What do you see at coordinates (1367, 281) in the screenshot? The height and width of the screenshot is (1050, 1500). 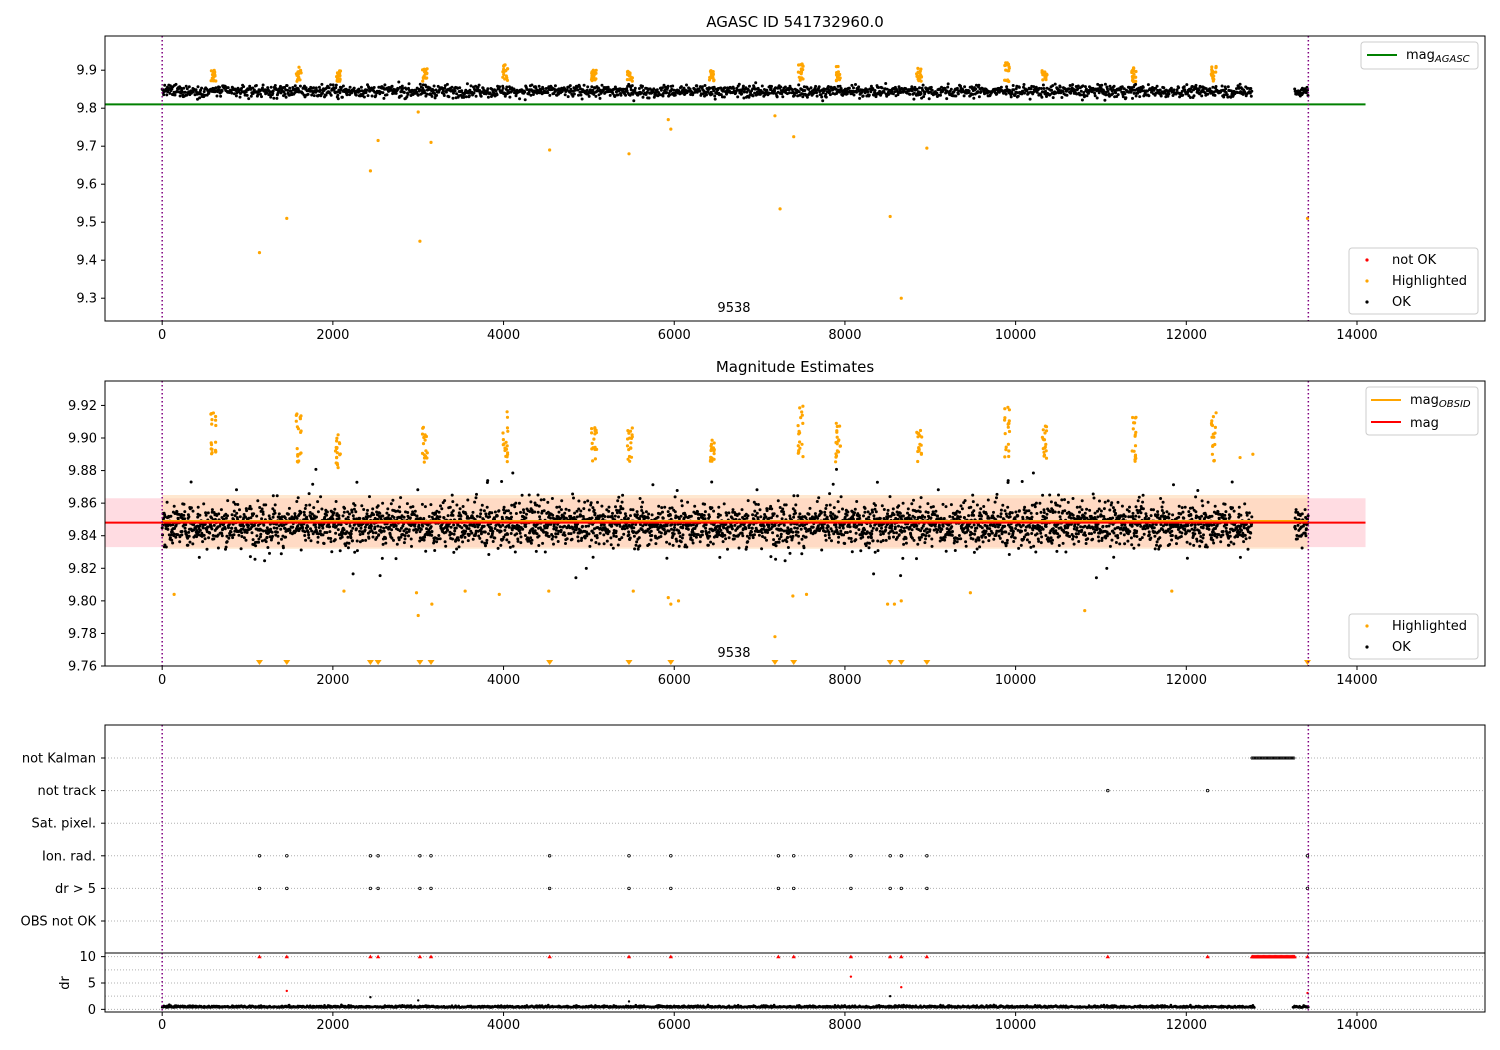 I see `legend-marker-highlighted` at bounding box center [1367, 281].